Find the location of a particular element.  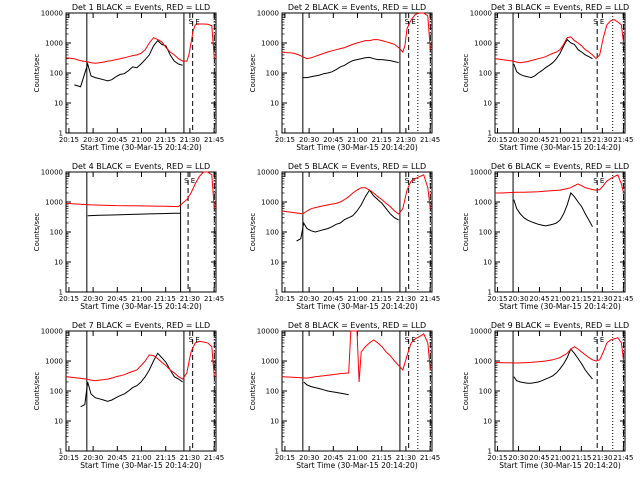

chart-title: Det 4 BLACK = Events, RED = LLD is located at coordinates (141, 166).